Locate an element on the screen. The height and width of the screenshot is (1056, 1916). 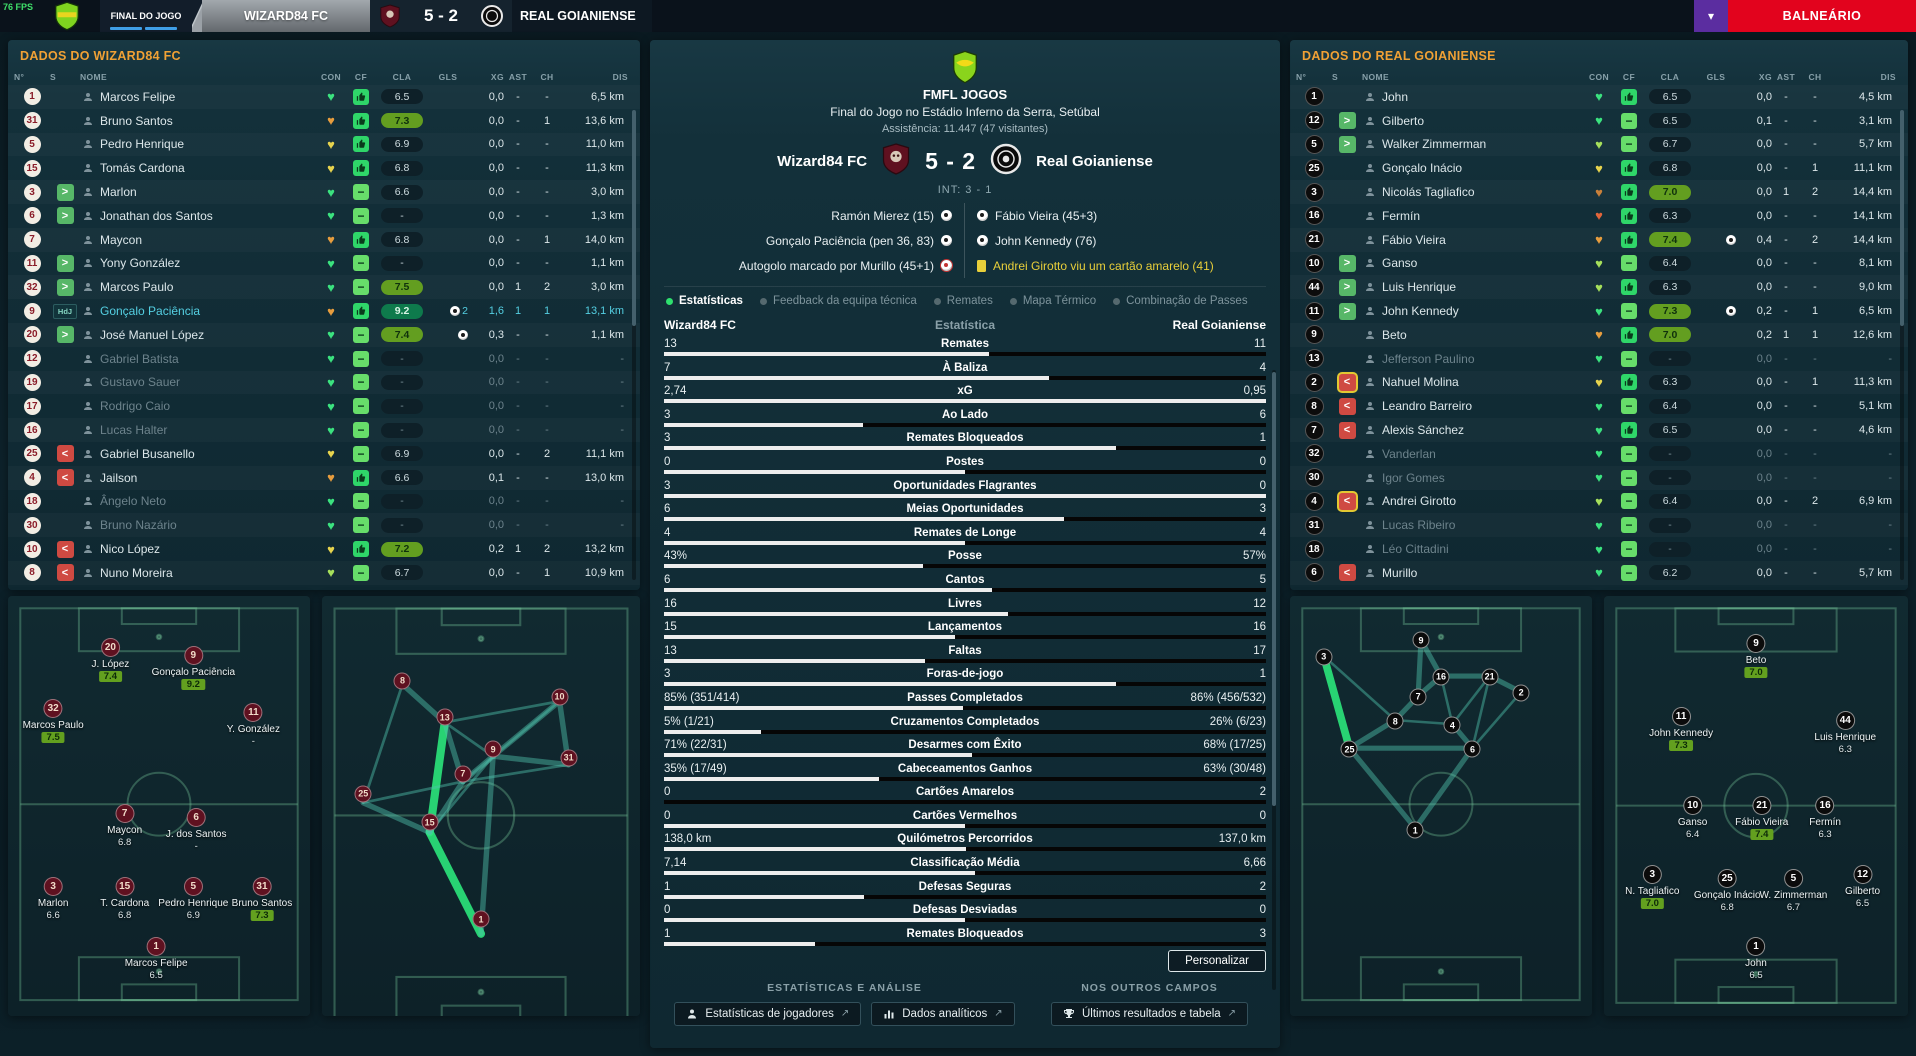
player-row: 12 > Gilberto ♥ −6.5 0,1- -3,1 km is located at coordinates (1599, 121).